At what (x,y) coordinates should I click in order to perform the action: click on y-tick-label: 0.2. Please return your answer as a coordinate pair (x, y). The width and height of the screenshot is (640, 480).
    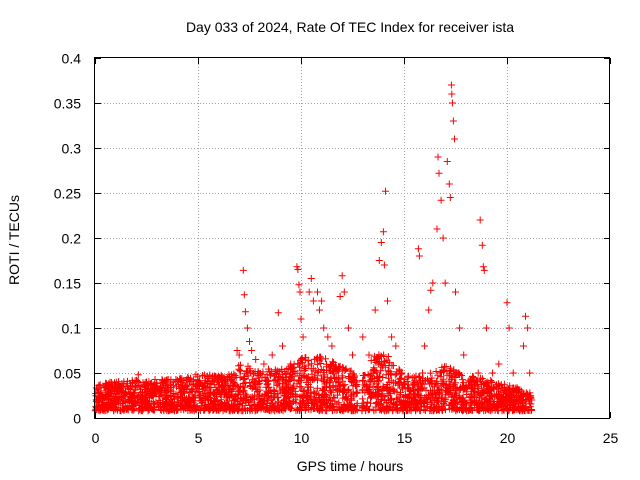
    Looking at the image, I should click on (72, 239).